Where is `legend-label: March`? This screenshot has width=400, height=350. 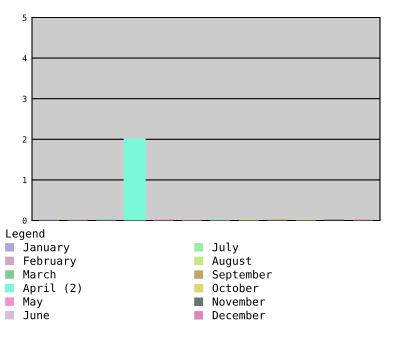 legend-label: March is located at coordinates (39, 274).